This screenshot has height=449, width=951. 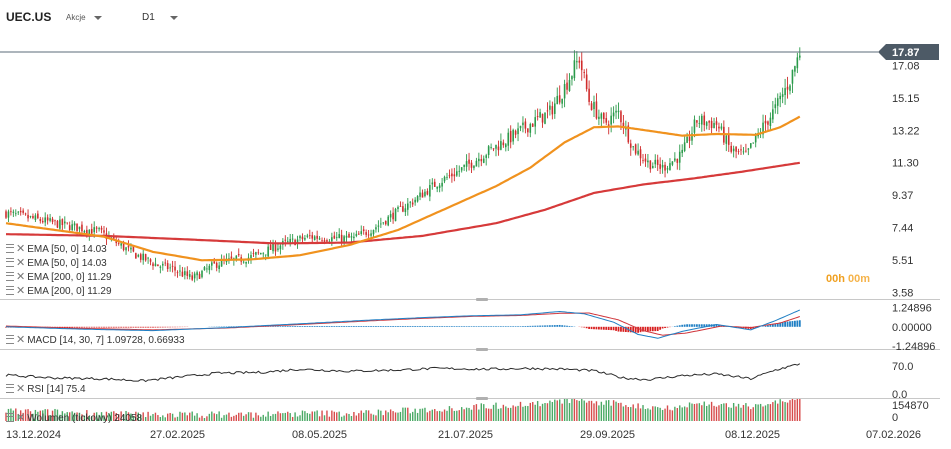 I want to click on macd-line, so click(x=403, y=324).